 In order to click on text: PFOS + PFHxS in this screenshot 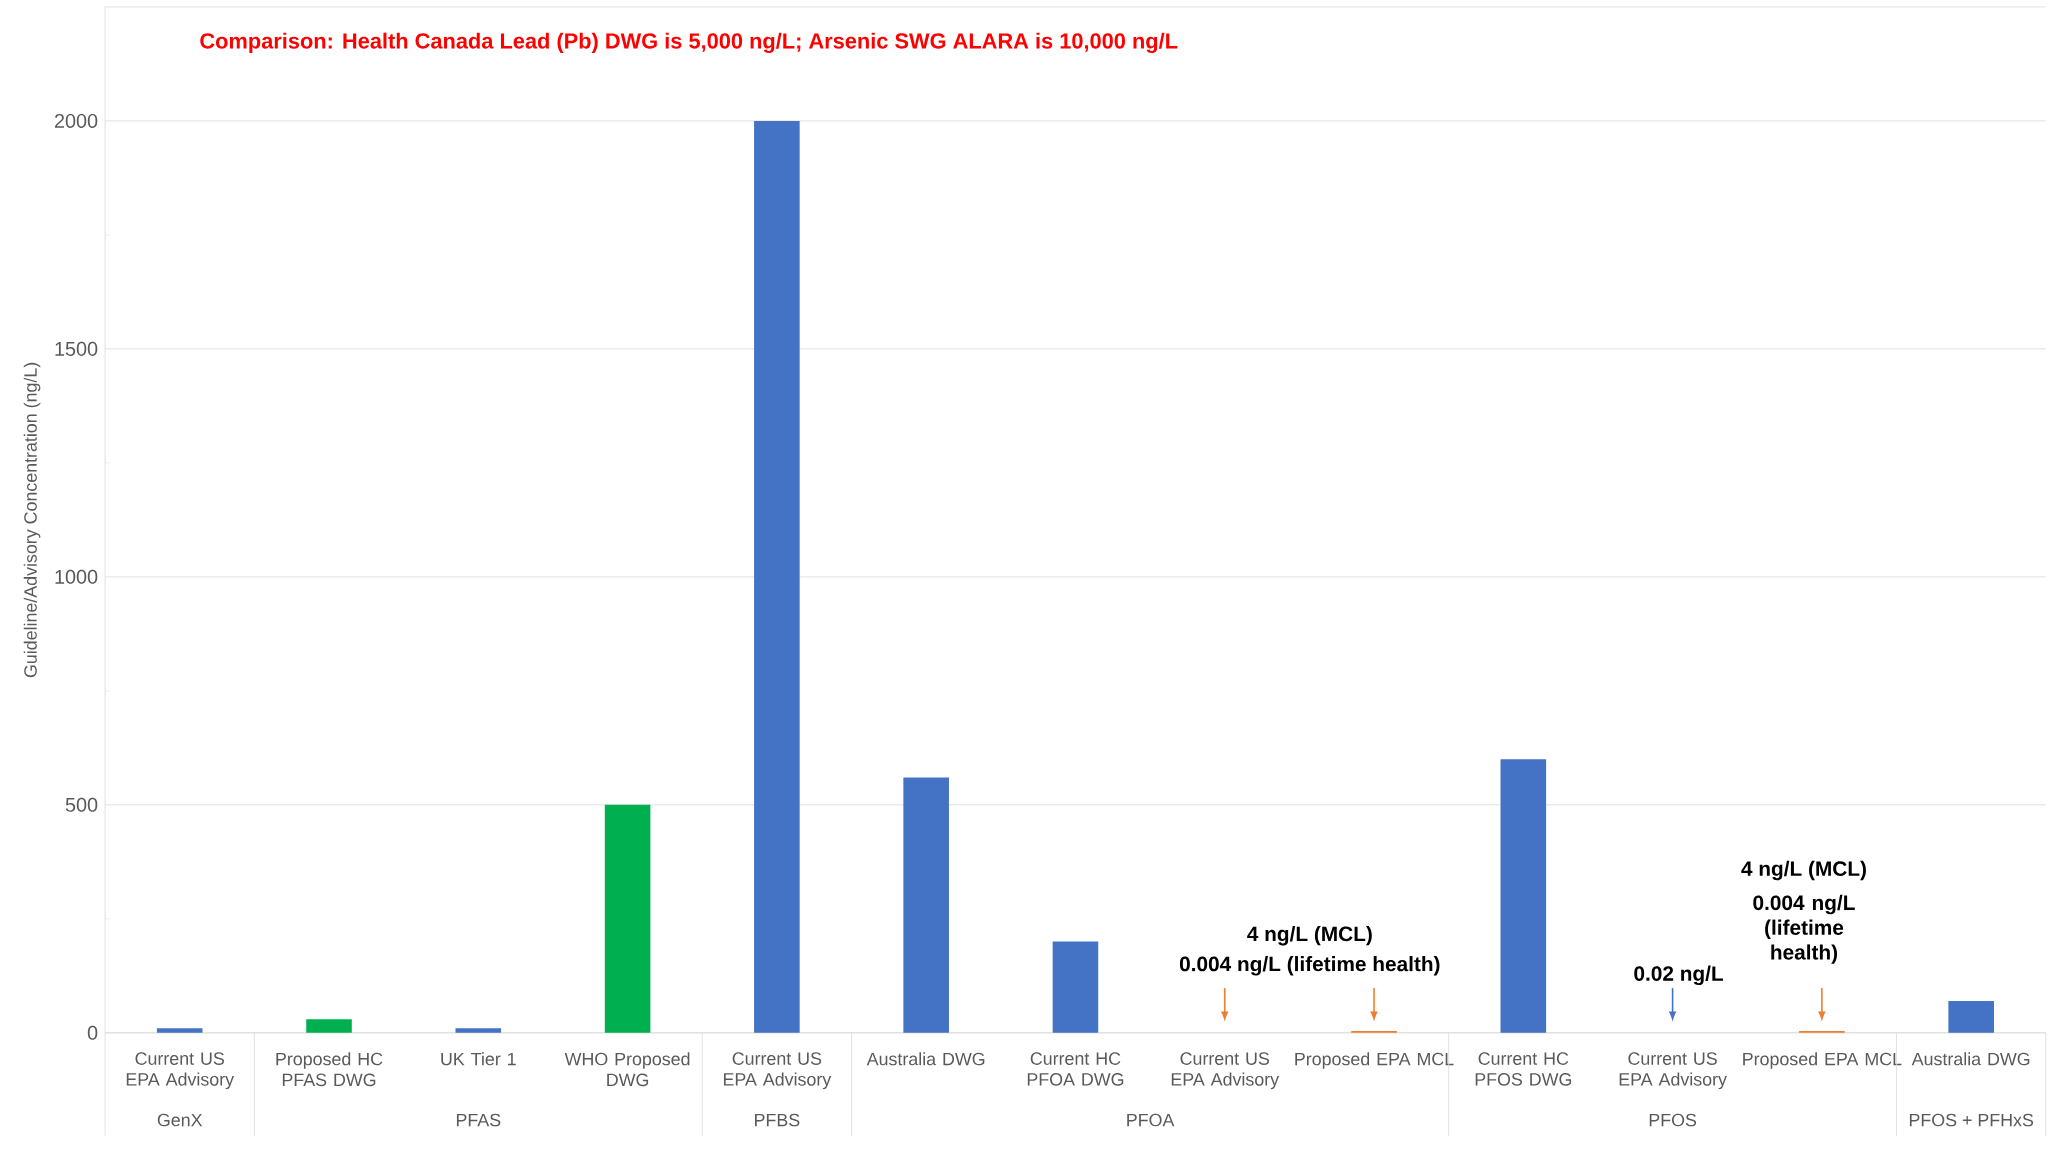, I will do `click(1971, 1120)`.